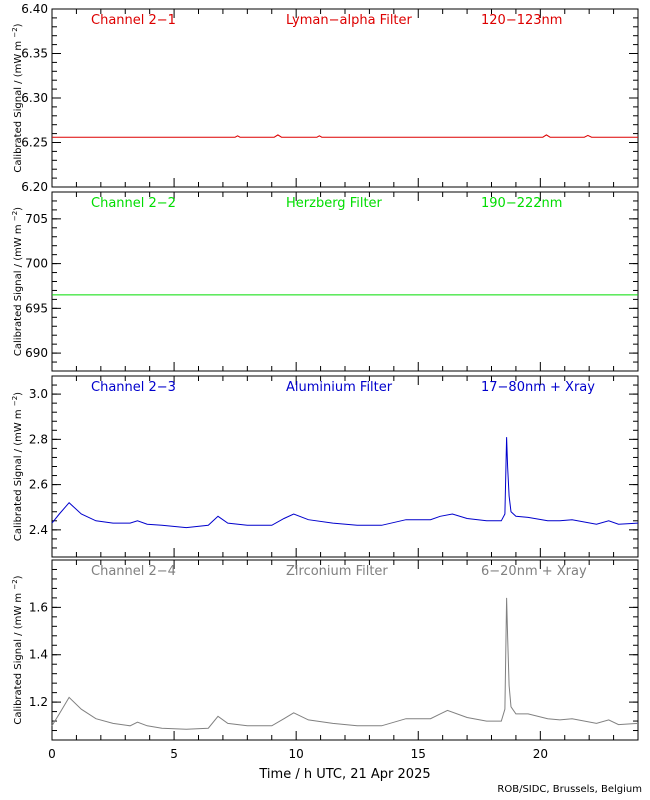 The width and height of the screenshot is (650, 800). I want to click on channel-label: Channel 2−2, so click(133, 203).